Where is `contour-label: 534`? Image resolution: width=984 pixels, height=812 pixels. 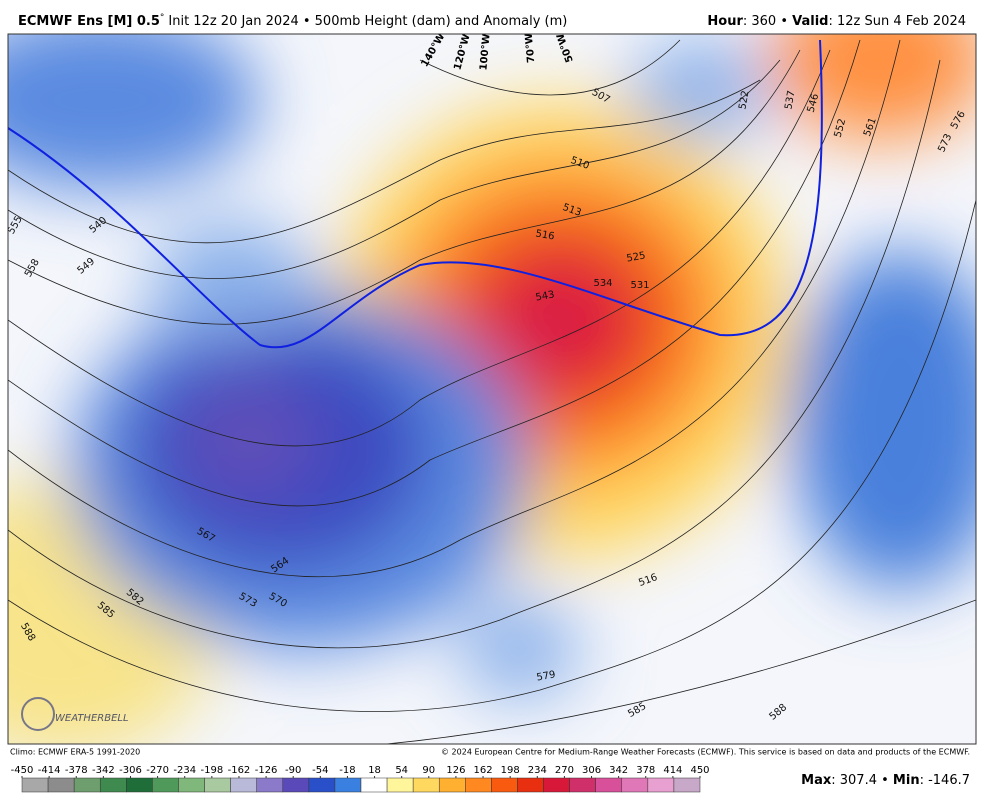
contour-label: 534 is located at coordinates (602, 283).